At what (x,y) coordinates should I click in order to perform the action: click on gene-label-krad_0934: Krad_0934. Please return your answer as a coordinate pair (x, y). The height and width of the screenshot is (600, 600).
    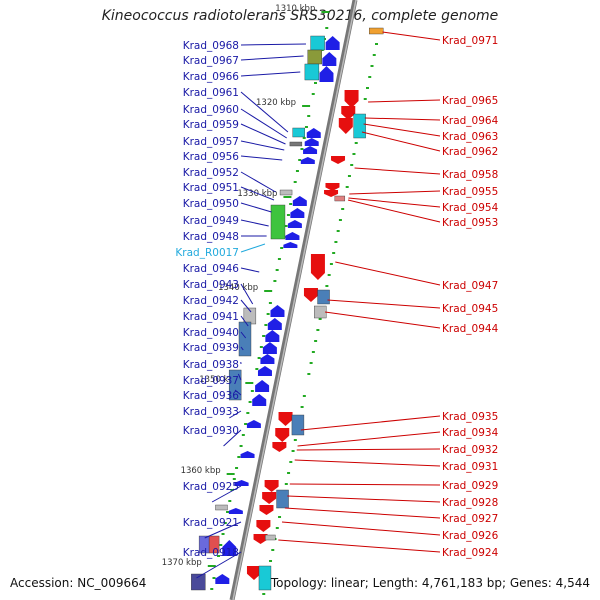
    Looking at the image, I should click on (470, 433).